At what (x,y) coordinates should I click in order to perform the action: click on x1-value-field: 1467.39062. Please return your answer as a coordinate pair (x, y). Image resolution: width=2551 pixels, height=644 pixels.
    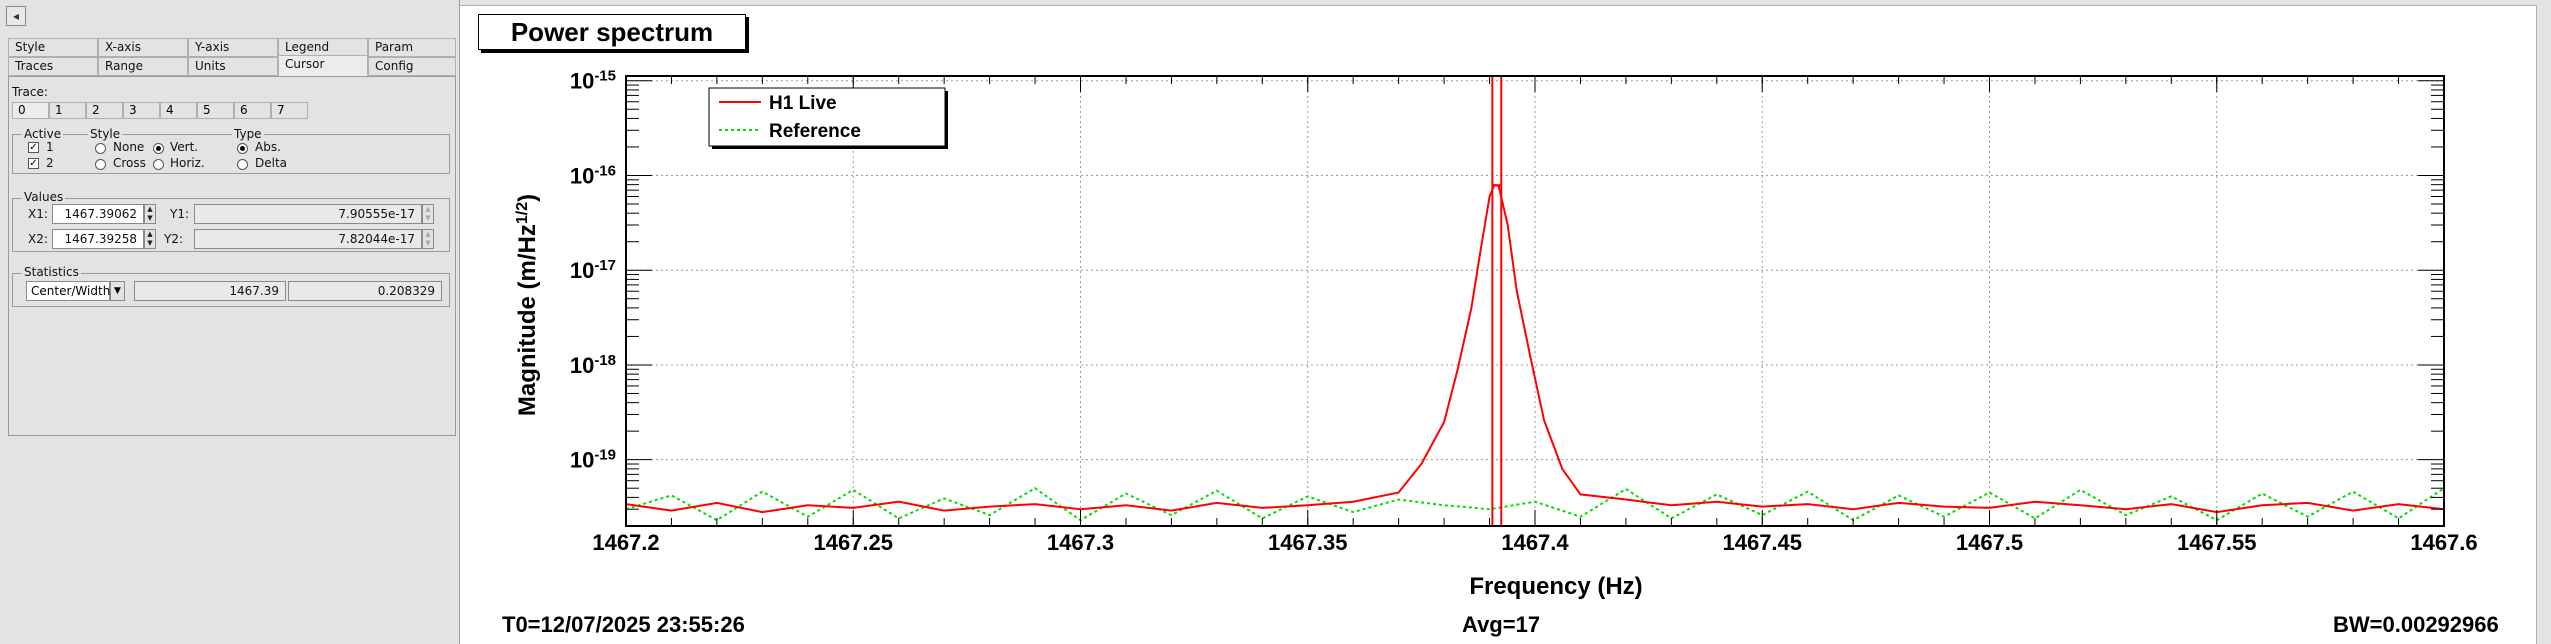
    Looking at the image, I should click on (98, 214).